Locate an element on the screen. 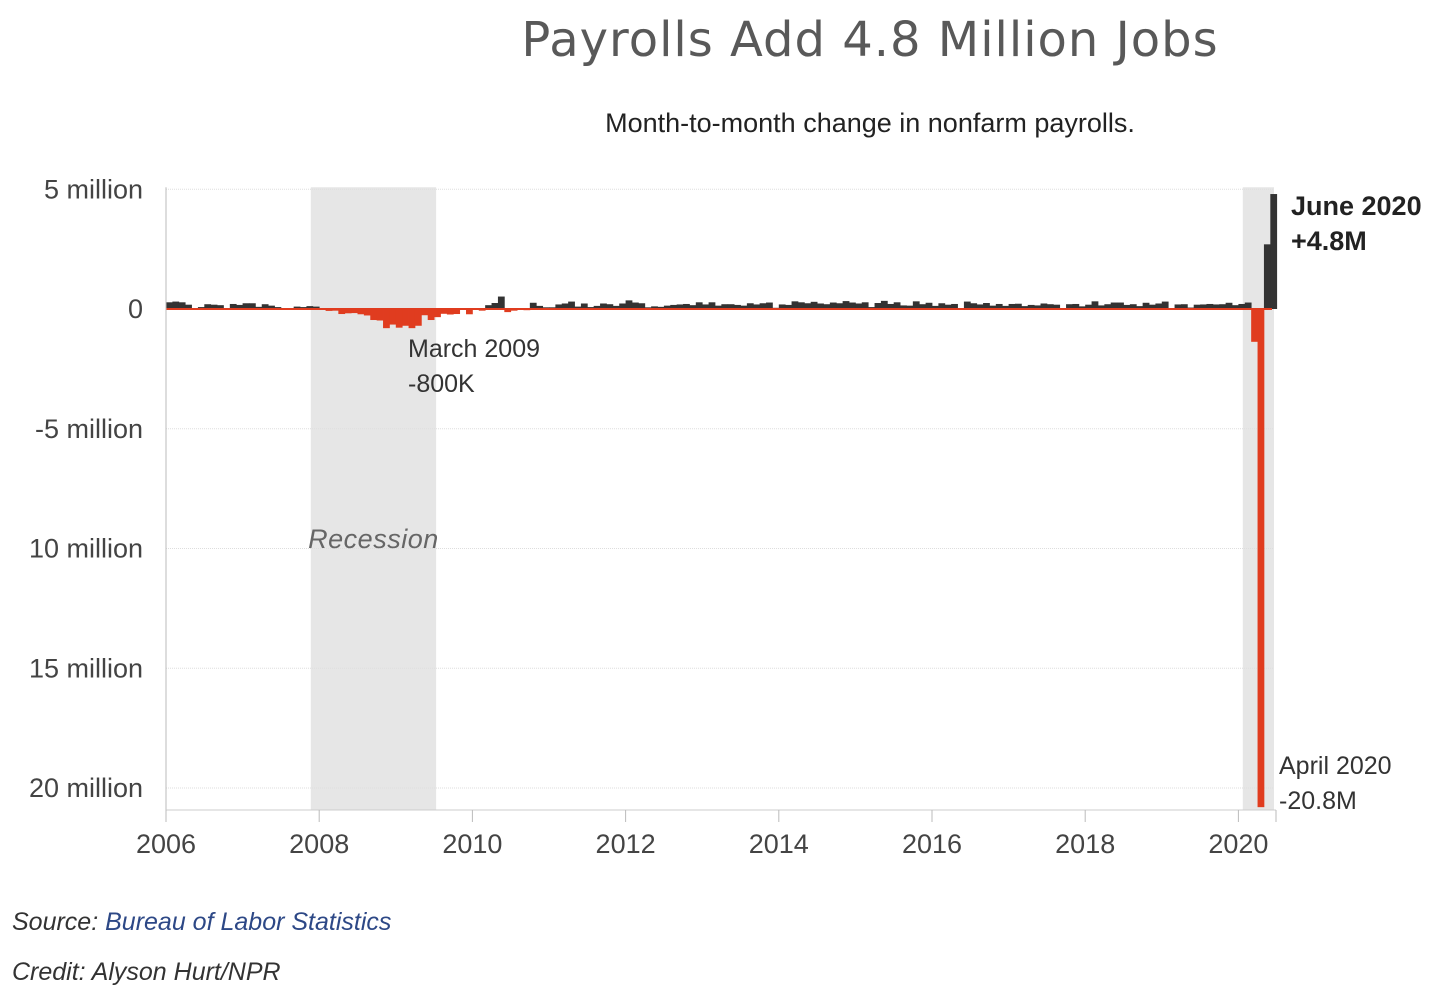  y-tick-label: 20 million is located at coordinates (86, 788).